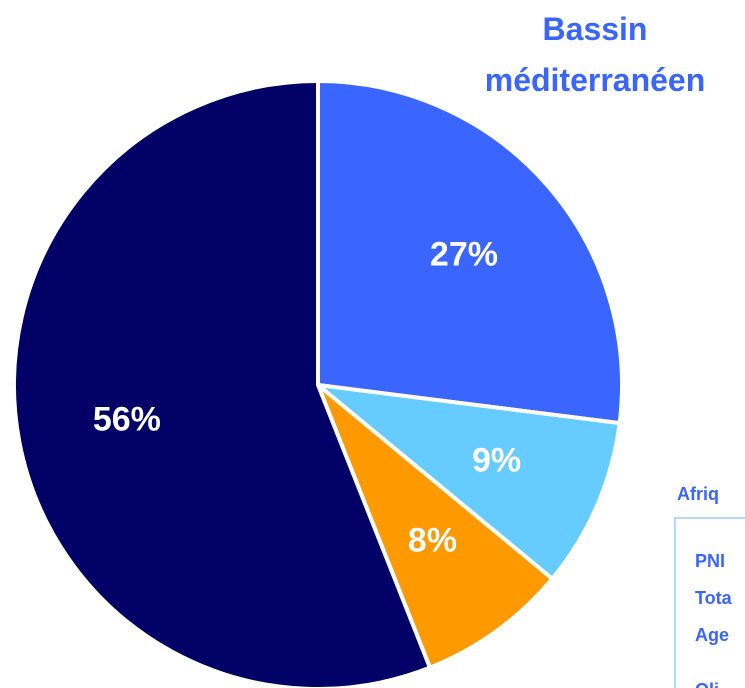 The width and height of the screenshot is (745, 688). Describe the element at coordinates (496, 460) in the screenshot. I see `data-label: 9%` at that location.